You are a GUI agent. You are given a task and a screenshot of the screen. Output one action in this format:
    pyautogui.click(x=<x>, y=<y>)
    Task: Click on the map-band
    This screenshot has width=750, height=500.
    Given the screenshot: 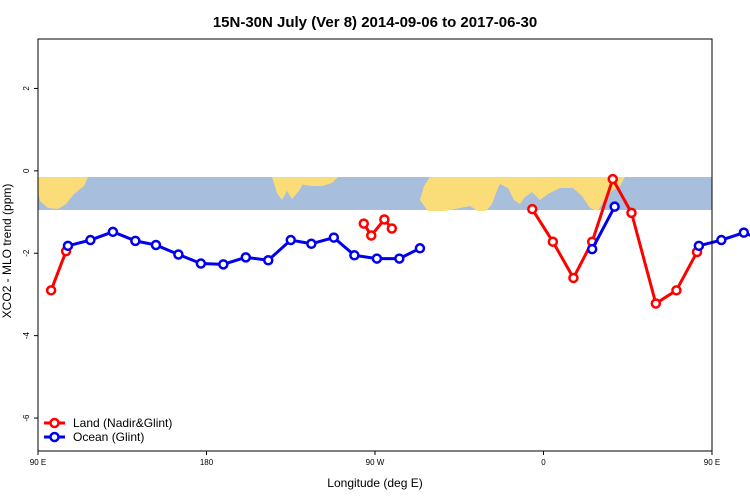 What is the action you would take?
    pyautogui.click(x=375, y=194)
    